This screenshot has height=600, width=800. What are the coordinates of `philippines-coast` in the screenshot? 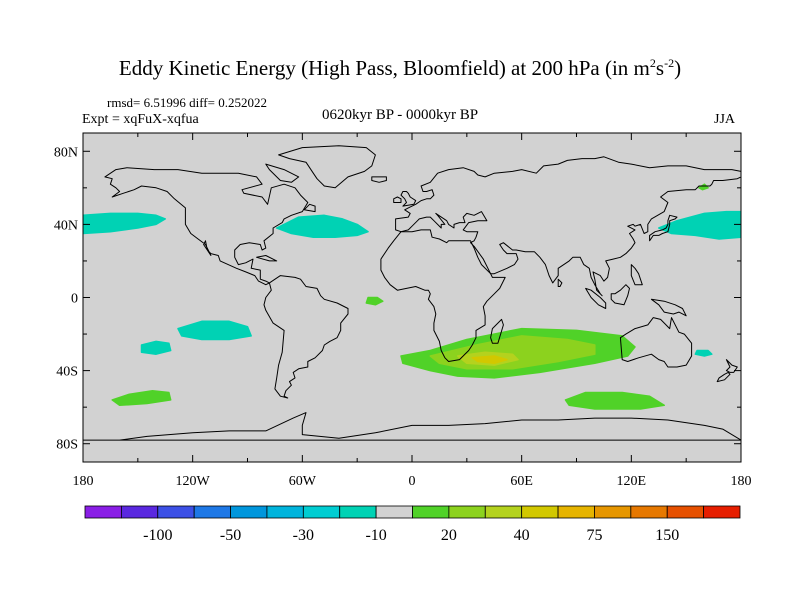 It's located at (636, 275).